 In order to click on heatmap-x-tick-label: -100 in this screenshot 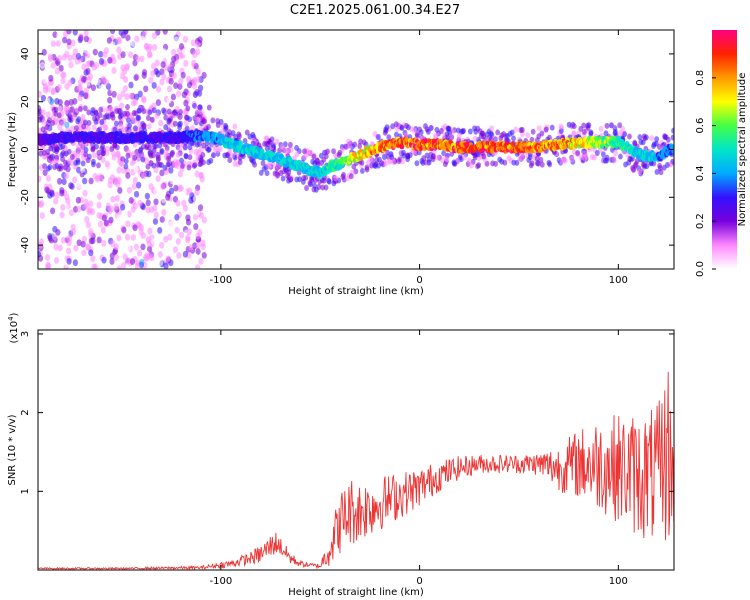, I will do `click(220, 280)`.